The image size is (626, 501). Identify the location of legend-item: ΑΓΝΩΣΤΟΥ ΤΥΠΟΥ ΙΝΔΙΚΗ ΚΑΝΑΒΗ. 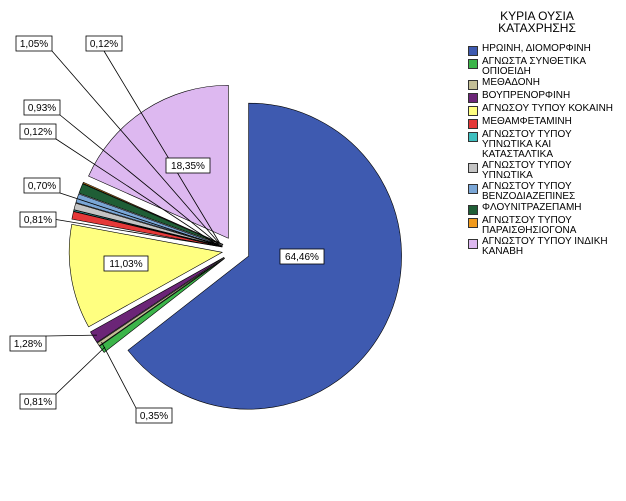
(546, 247).